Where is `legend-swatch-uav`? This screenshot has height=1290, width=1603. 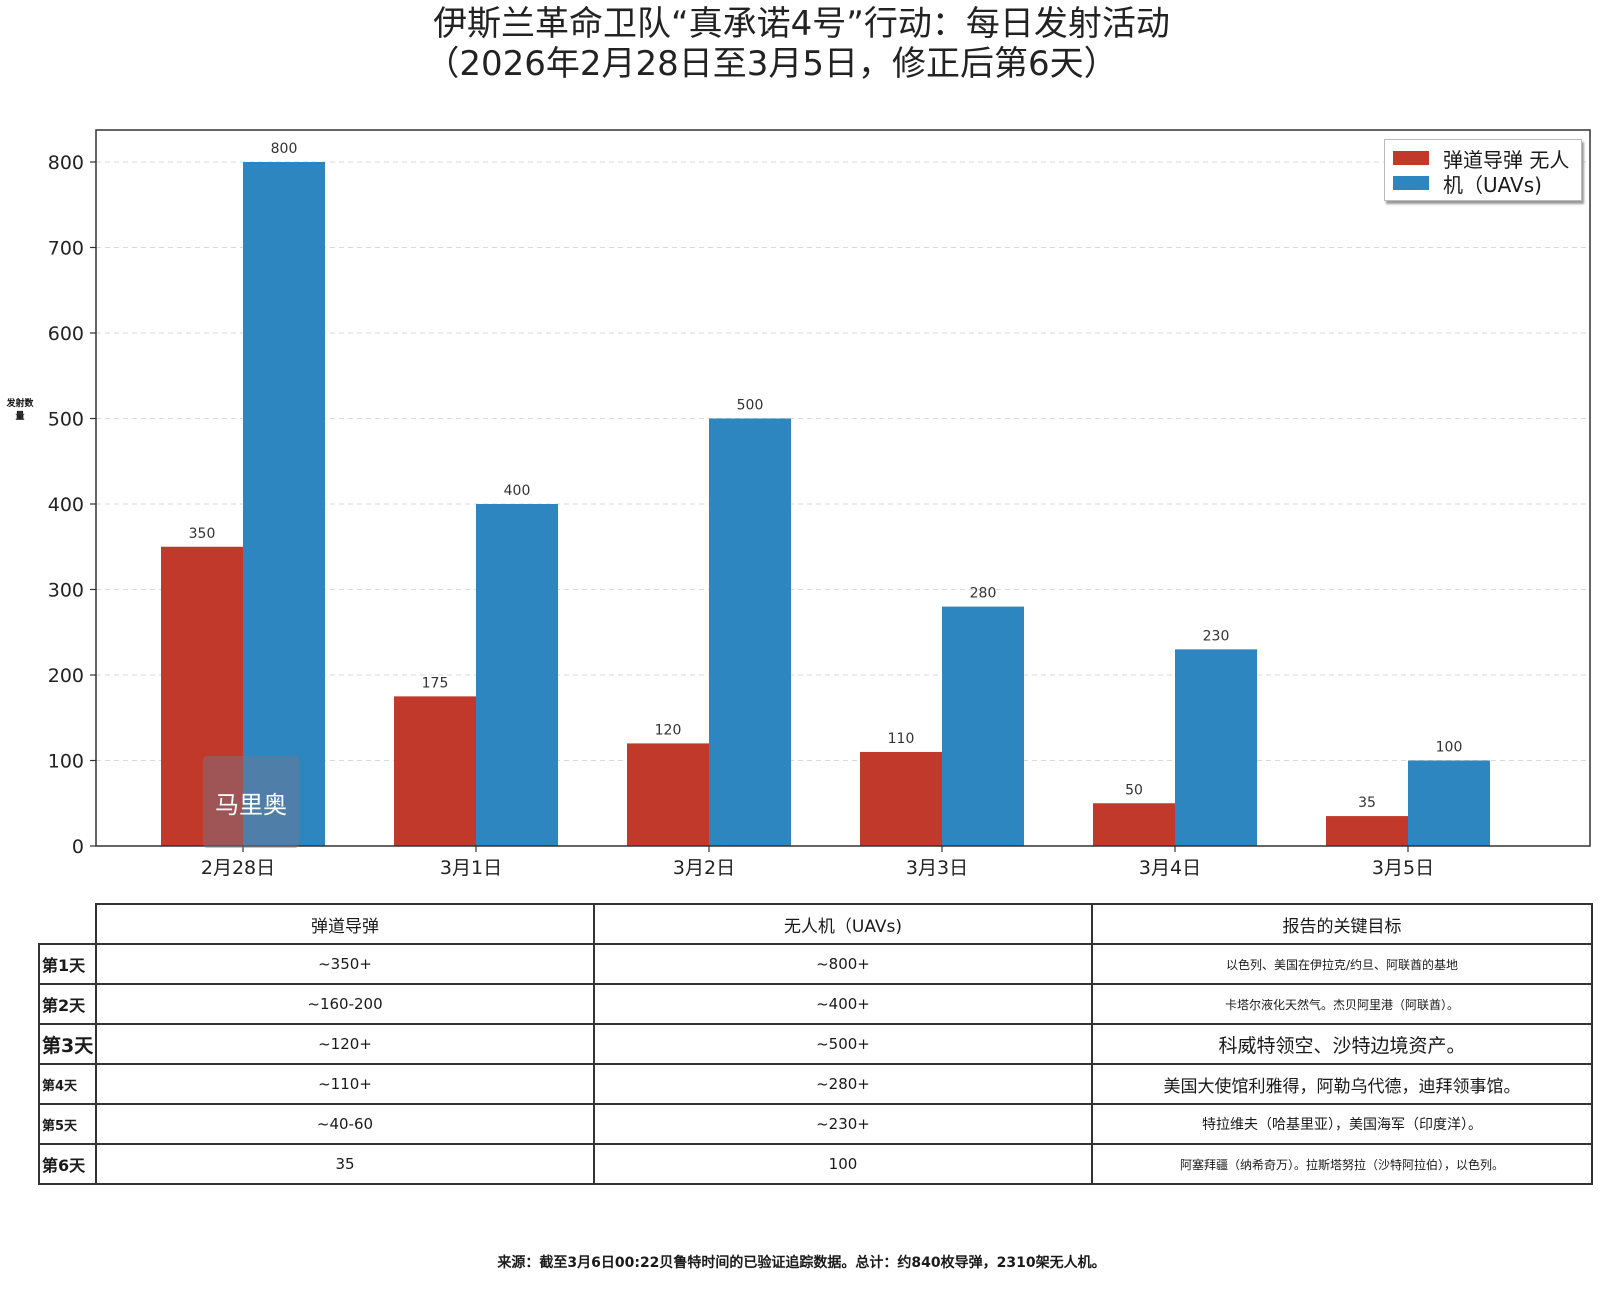 legend-swatch-uav is located at coordinates (1411, 183).